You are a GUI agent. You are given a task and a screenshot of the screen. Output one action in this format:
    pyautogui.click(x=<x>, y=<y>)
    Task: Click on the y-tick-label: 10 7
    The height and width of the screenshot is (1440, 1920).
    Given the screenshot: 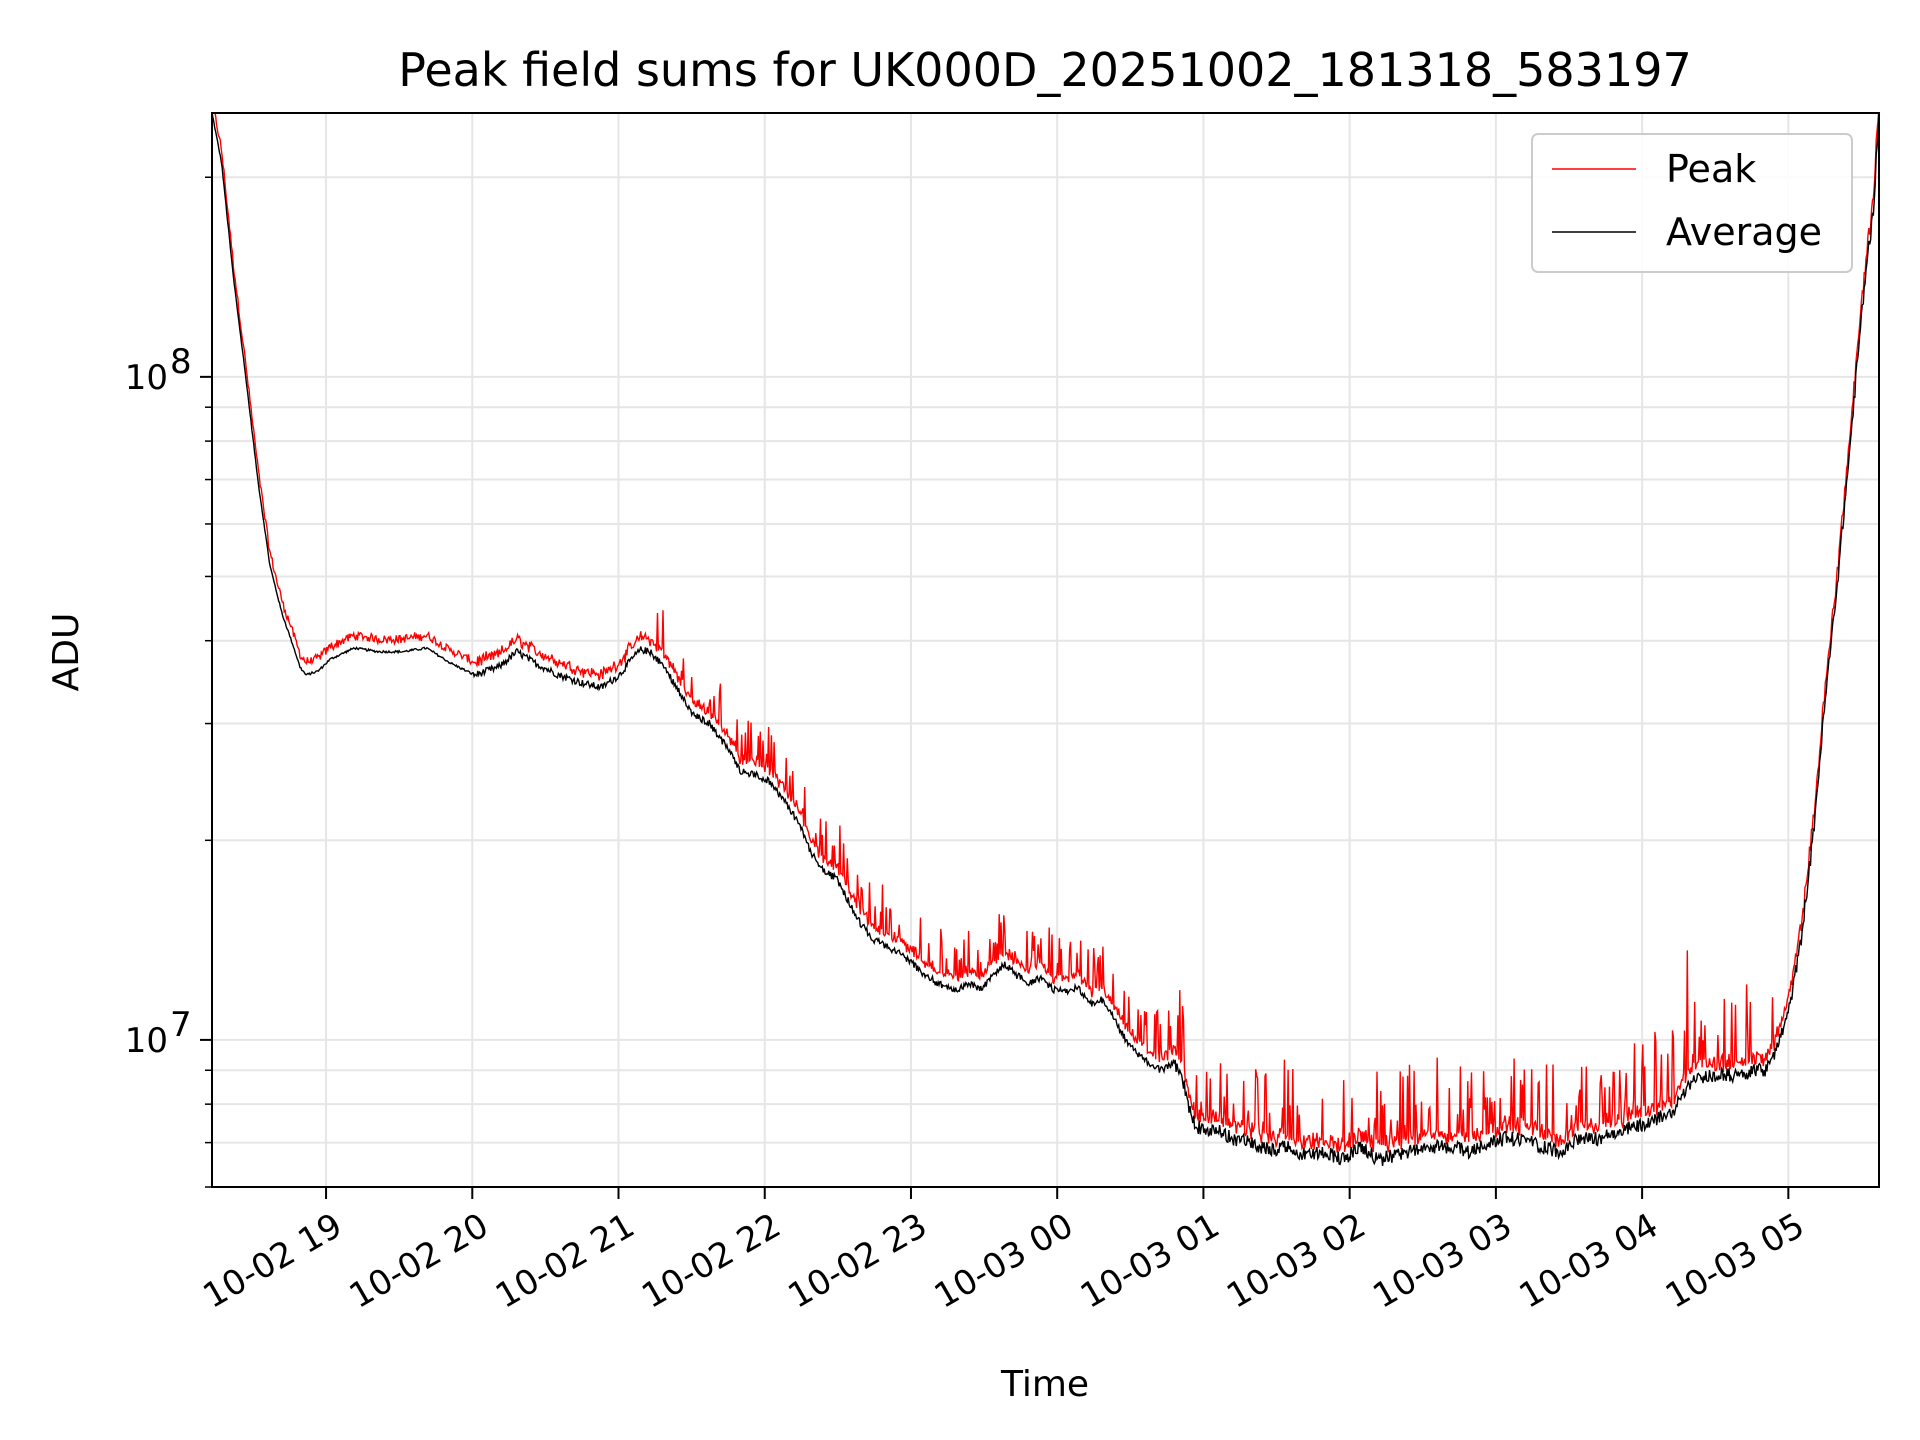 What is the action you would take?
    pyautogui.click(x=158, y=1033)
    